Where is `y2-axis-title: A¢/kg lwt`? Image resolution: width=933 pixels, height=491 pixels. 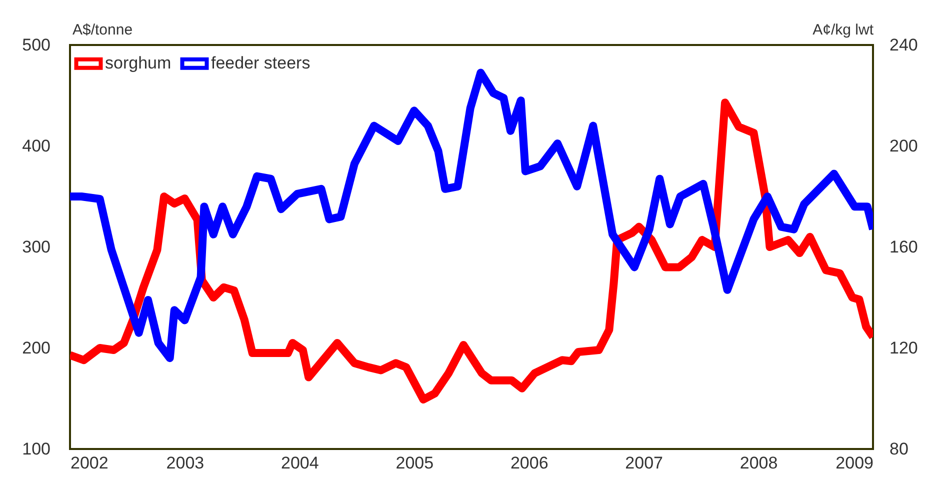 y2-axis-title: A¢/kg lwt is located at coordinates (843, 30).